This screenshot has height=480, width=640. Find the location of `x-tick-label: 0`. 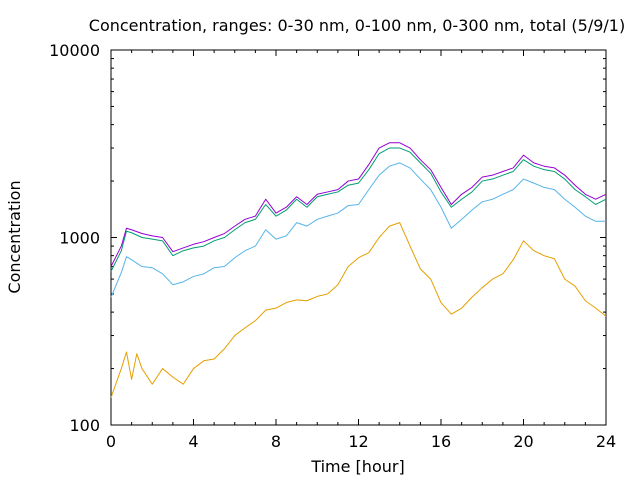

x-tick-label: 0 is located at coordinates (111, 441).